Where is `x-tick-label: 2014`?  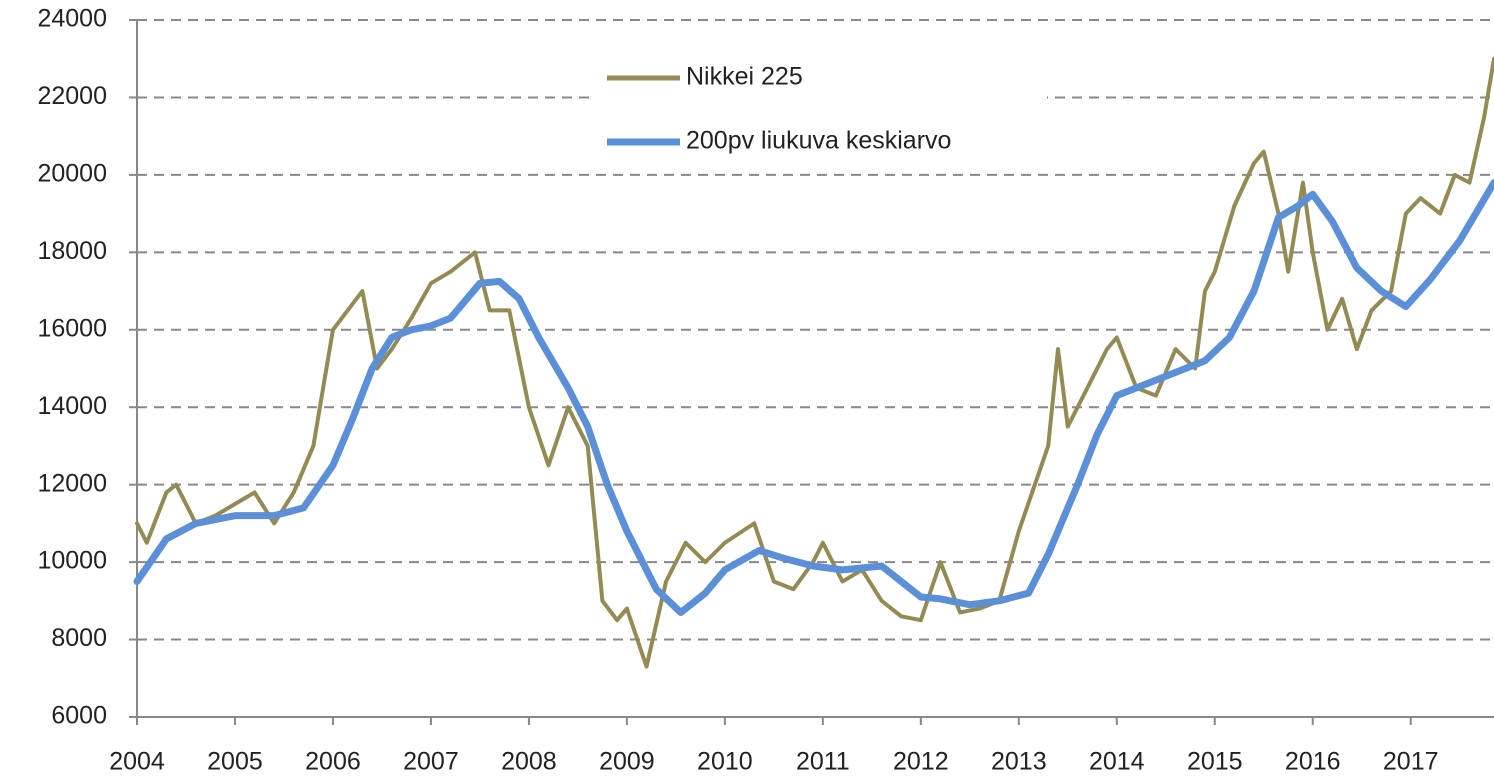 x-tick-label: 2014 is located at coordinates (1117, 762).